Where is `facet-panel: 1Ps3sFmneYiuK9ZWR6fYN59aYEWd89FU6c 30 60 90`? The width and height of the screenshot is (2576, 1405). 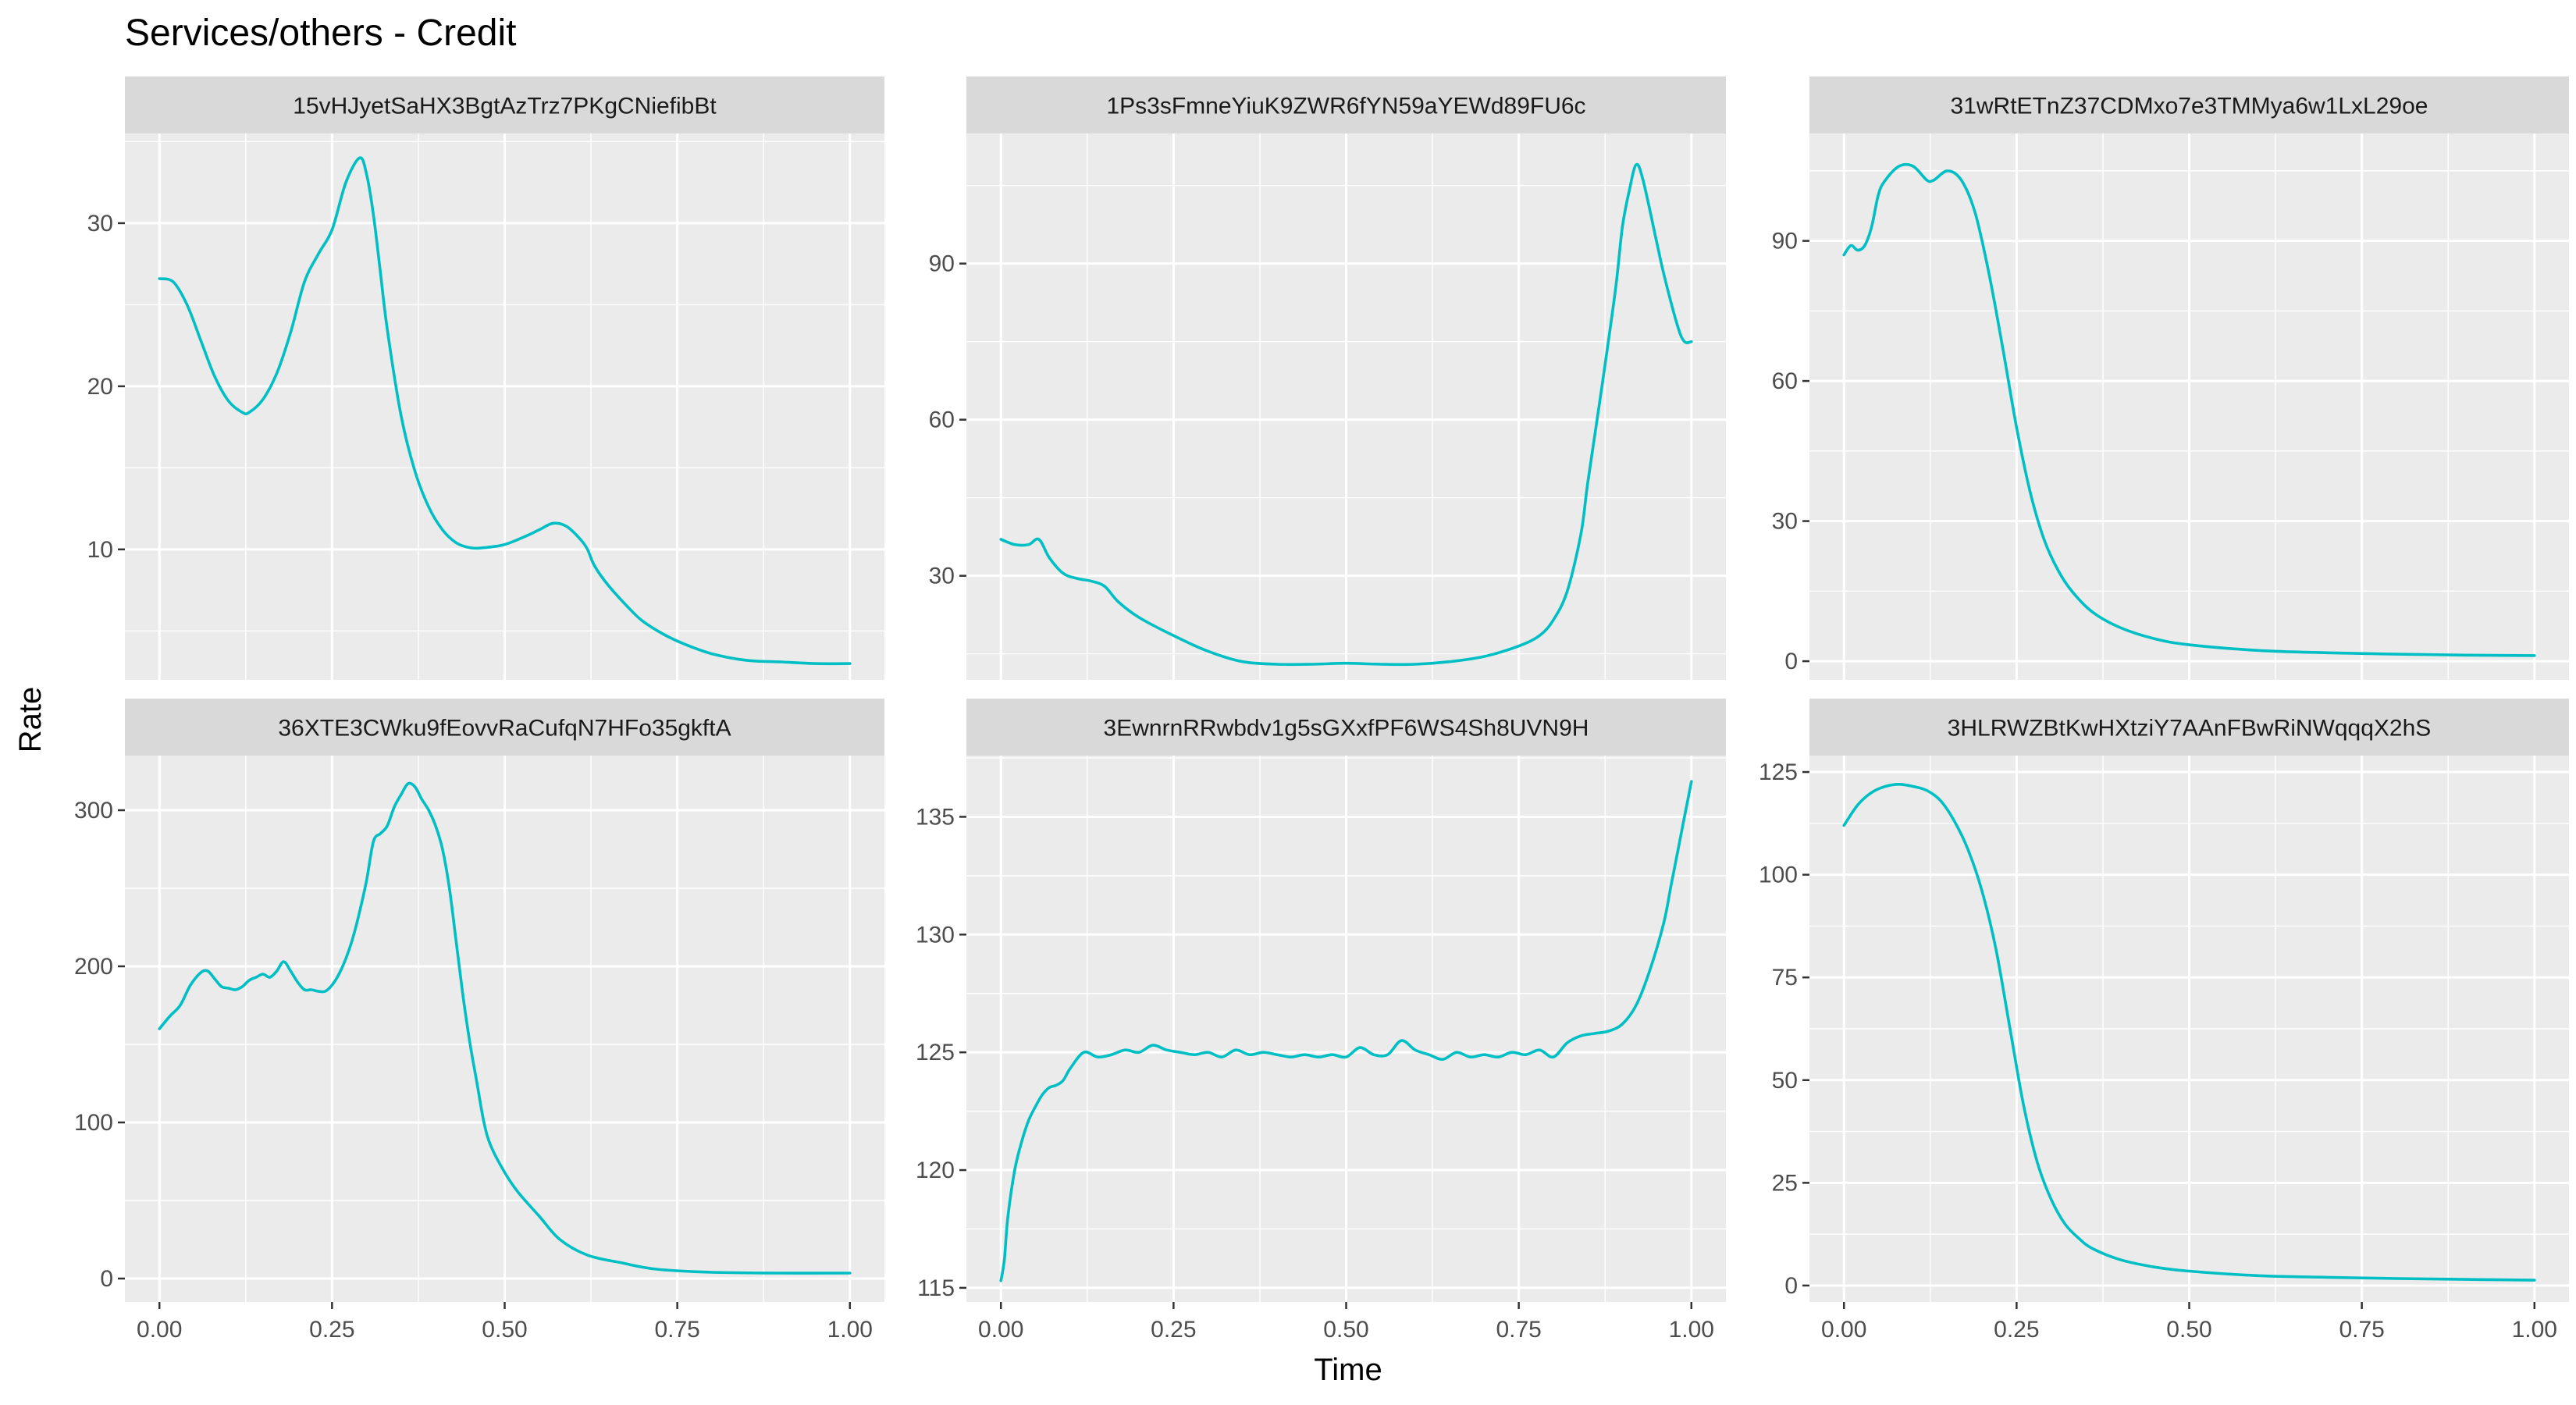
facet-panel: 1Ps3sFmneYiuK9ZWR6fYN59aYEWd89FU6c 30 60 90 is located at coordinates (1327, 378).